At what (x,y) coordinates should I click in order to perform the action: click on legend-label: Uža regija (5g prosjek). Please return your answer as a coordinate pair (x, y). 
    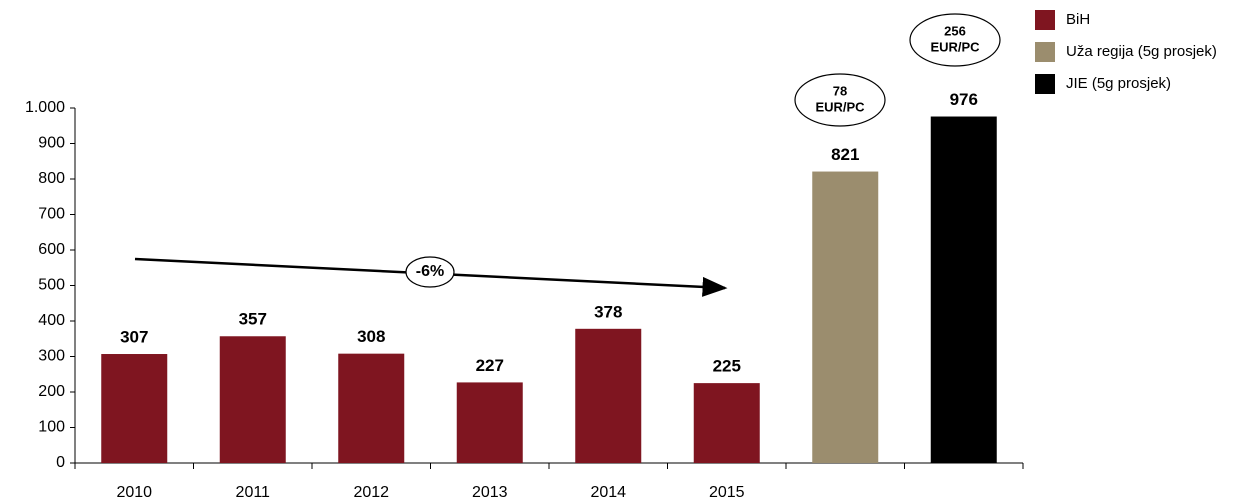
    Looking at the image, I should click on (1141, 51).